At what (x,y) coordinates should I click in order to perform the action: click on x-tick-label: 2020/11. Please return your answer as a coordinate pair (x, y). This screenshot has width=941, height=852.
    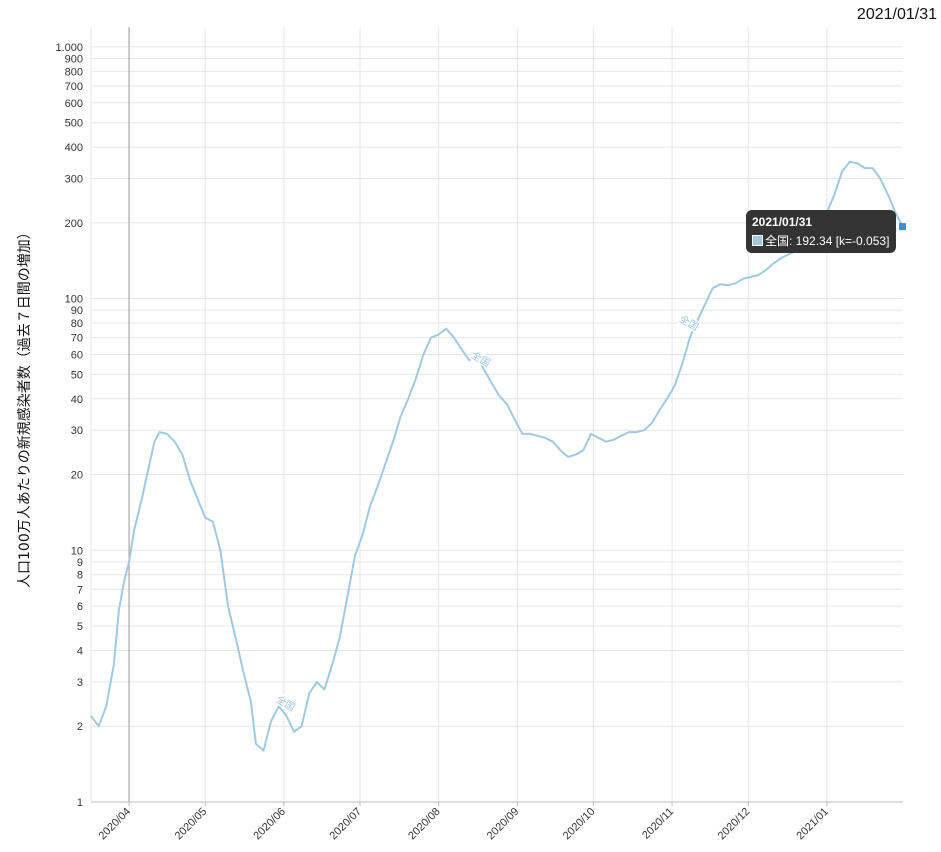
    Looking at the image, I should click on (658, 824).